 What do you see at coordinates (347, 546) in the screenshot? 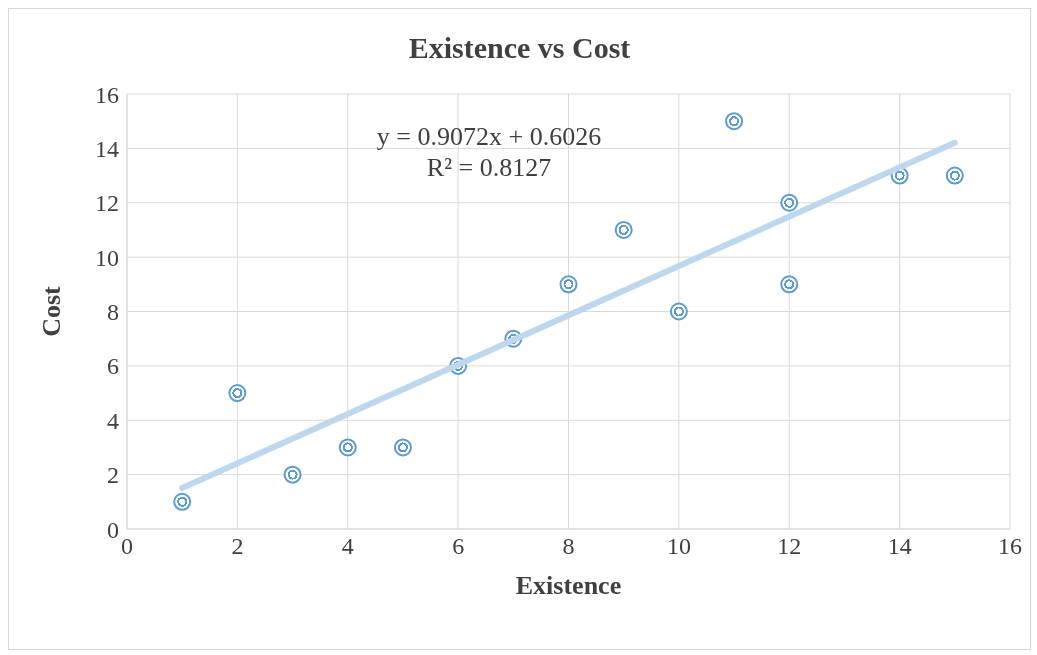
I see `x-tick-label: 4` at bounding box center [347, 546].